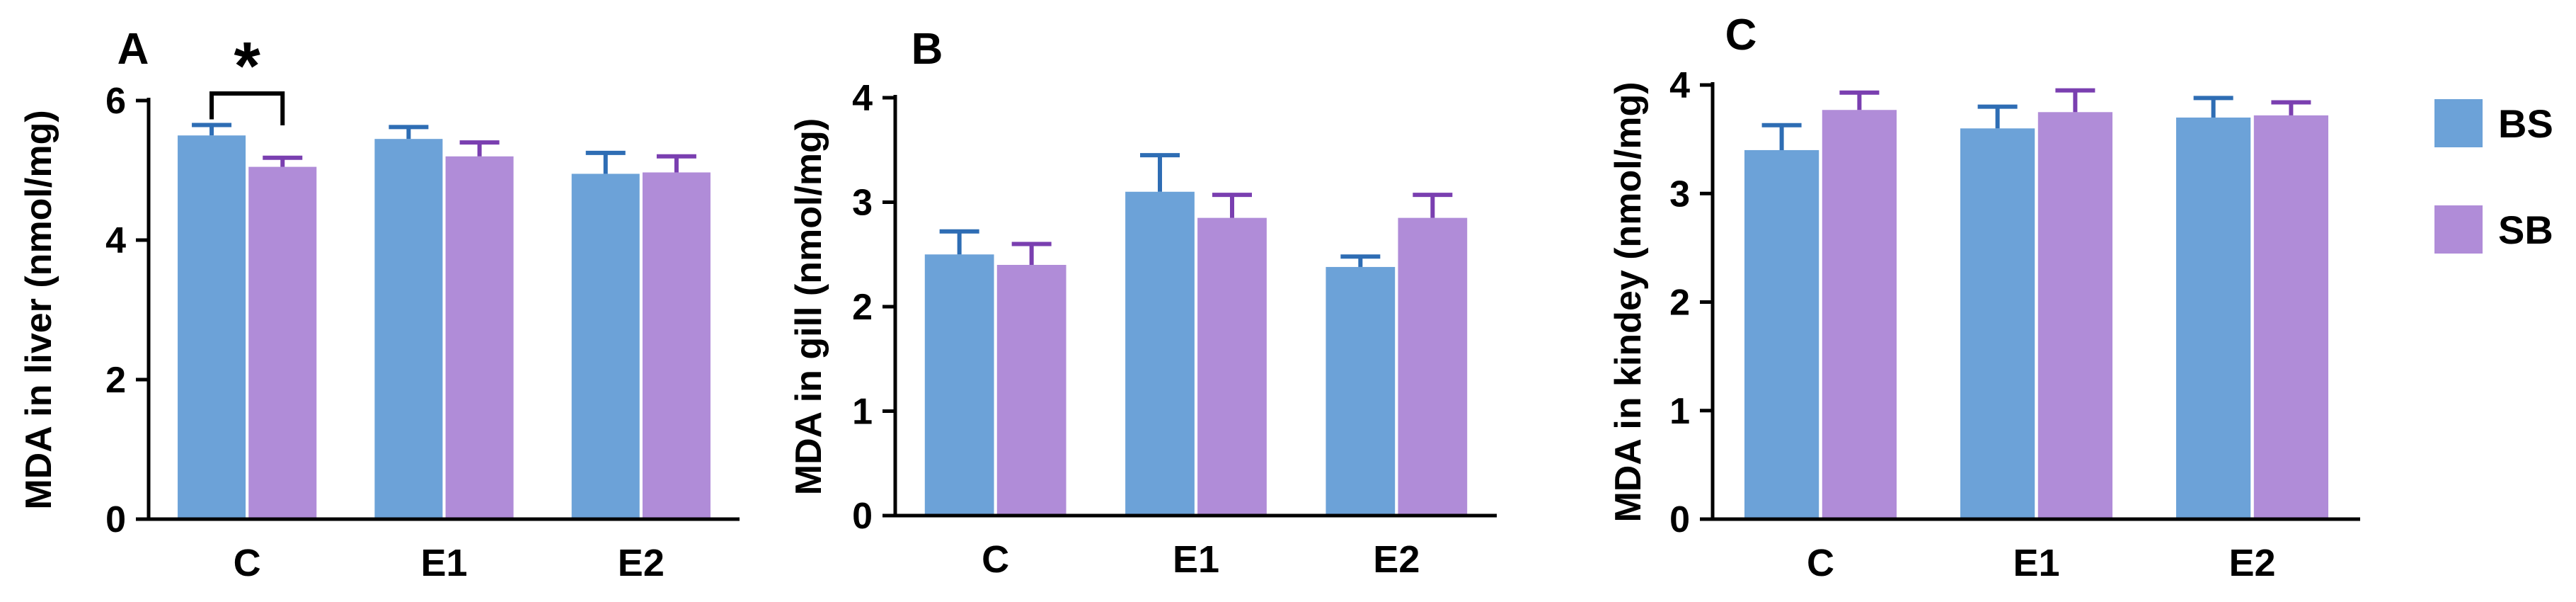  I want to click on panel-label: B, so click(927, 49).